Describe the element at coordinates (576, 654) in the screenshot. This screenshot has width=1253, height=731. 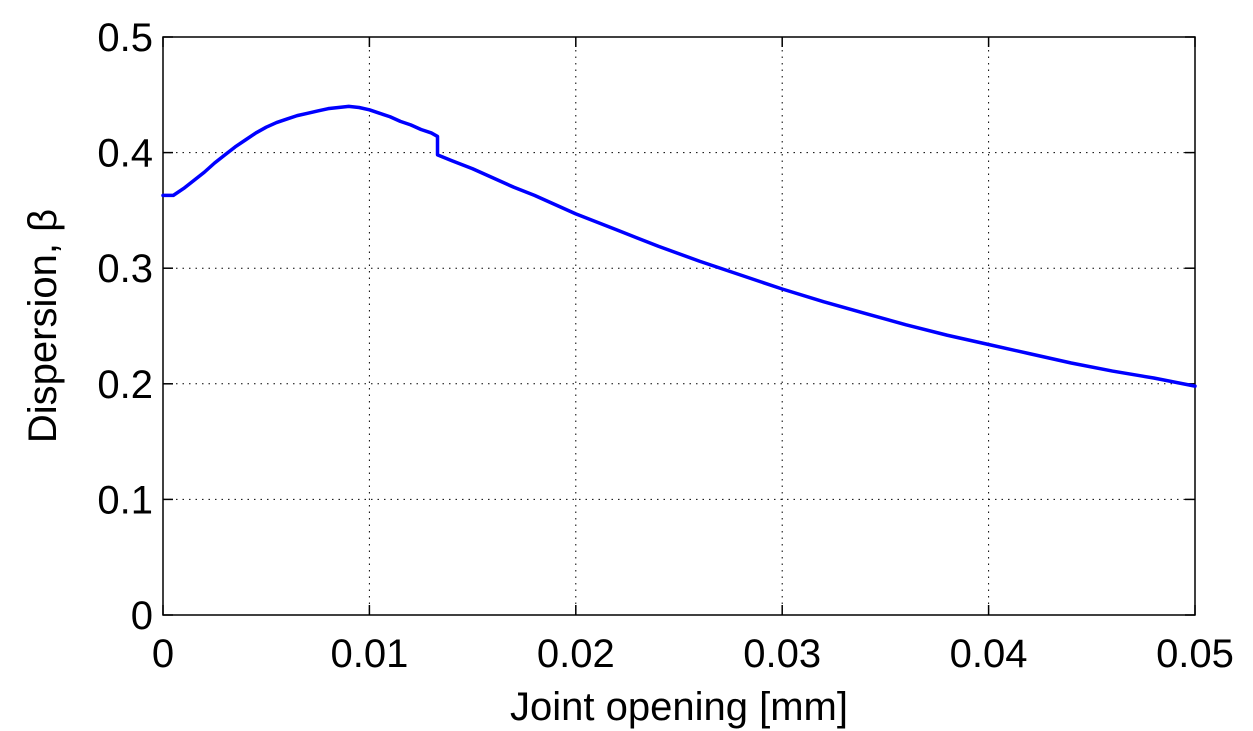
I see `x-tick-label: 0.02` at that location.